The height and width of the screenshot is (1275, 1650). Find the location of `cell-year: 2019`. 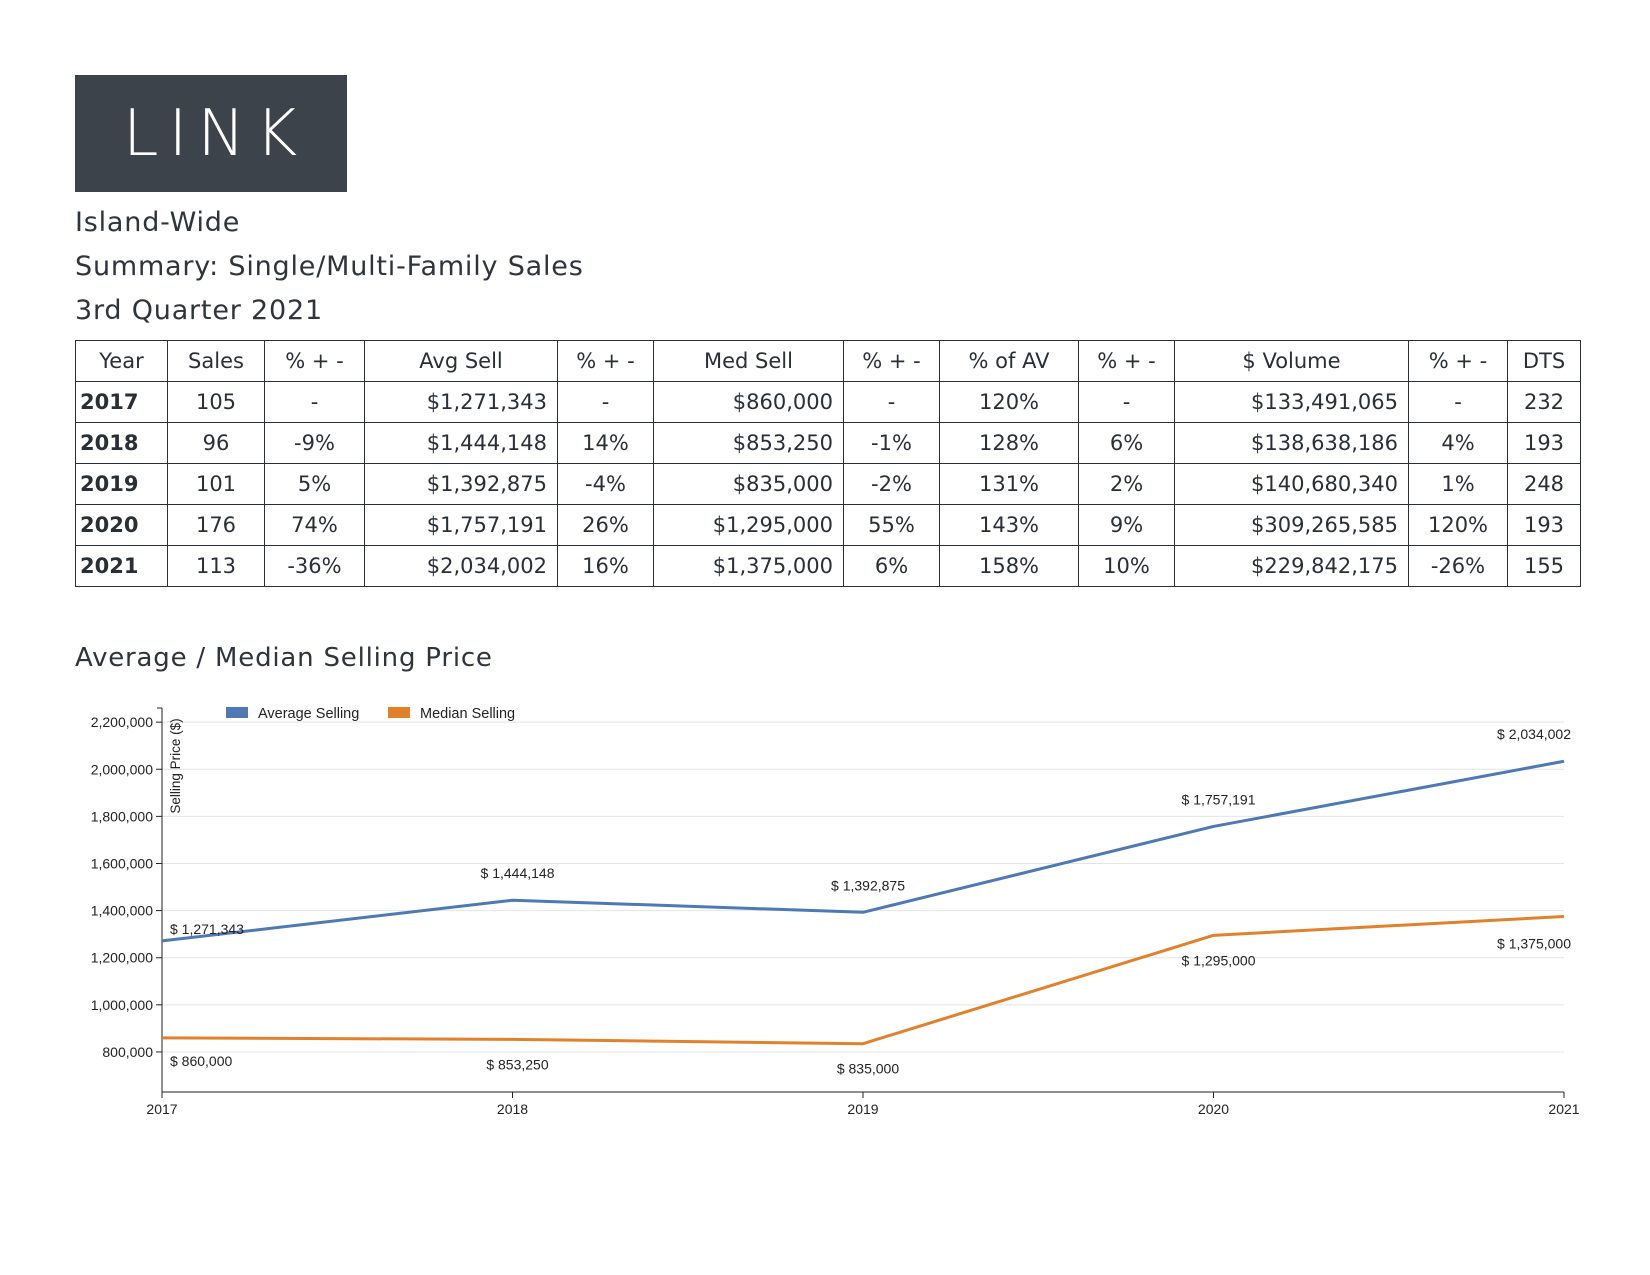

cell-year: 2019 is located at coordinates (121, 484).